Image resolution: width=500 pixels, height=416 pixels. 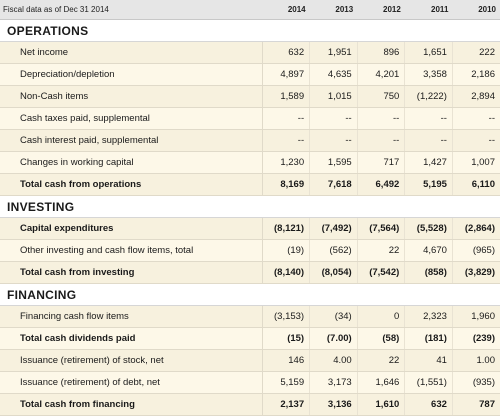 I want to click on row-label: Depreciation/depletion, so click(x=131, y=74).